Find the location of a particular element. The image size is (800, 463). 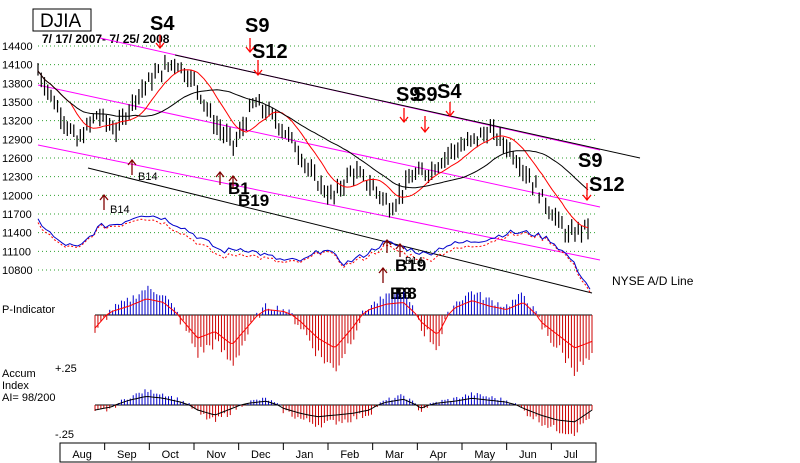

y-tick-label: 13800 is located at coordinates (17, 84).